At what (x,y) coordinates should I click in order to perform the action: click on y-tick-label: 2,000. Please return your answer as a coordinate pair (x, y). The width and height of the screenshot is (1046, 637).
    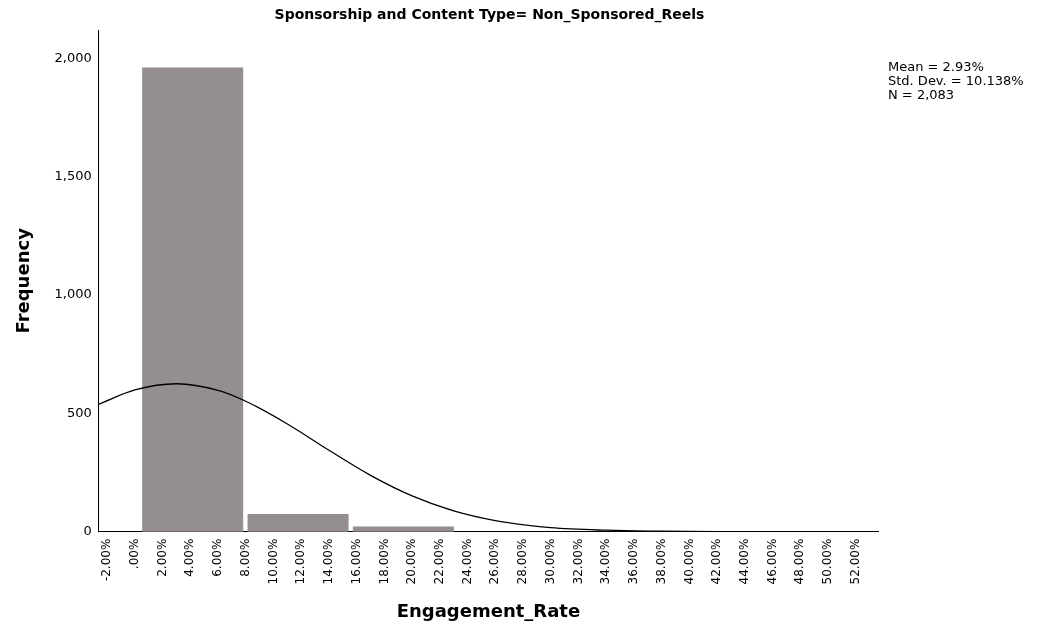
    Looking at the image, I should click on (73, 57).